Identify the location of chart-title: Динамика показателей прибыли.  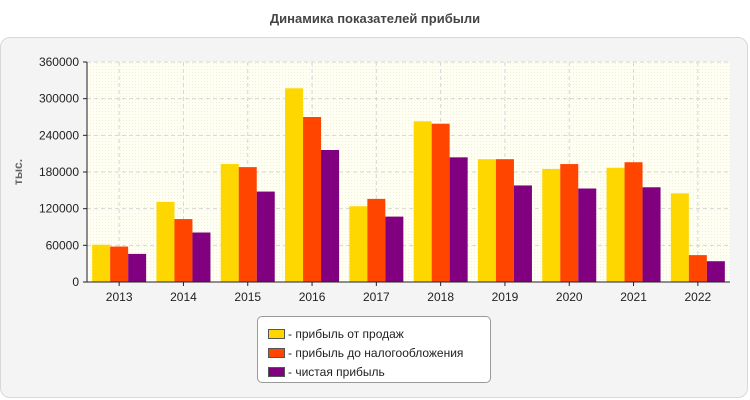
(375, 18).